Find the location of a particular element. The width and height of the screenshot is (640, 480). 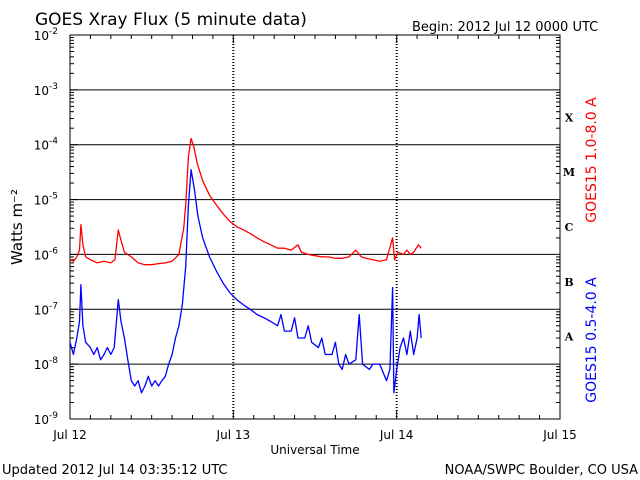

y-tick-label: 10⁻⁹ is located at coordinates (46, 419).